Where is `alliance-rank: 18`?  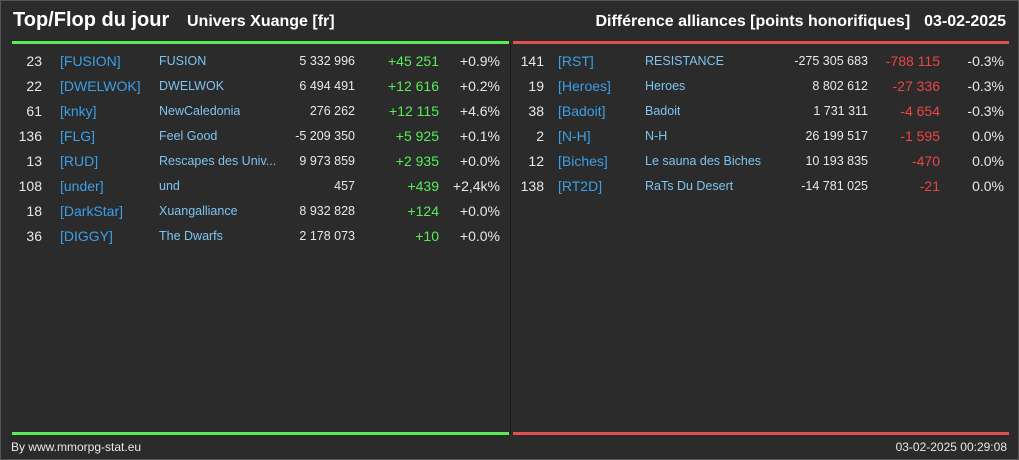 alliance-rank: 18 is located at coordinates (34, 211).